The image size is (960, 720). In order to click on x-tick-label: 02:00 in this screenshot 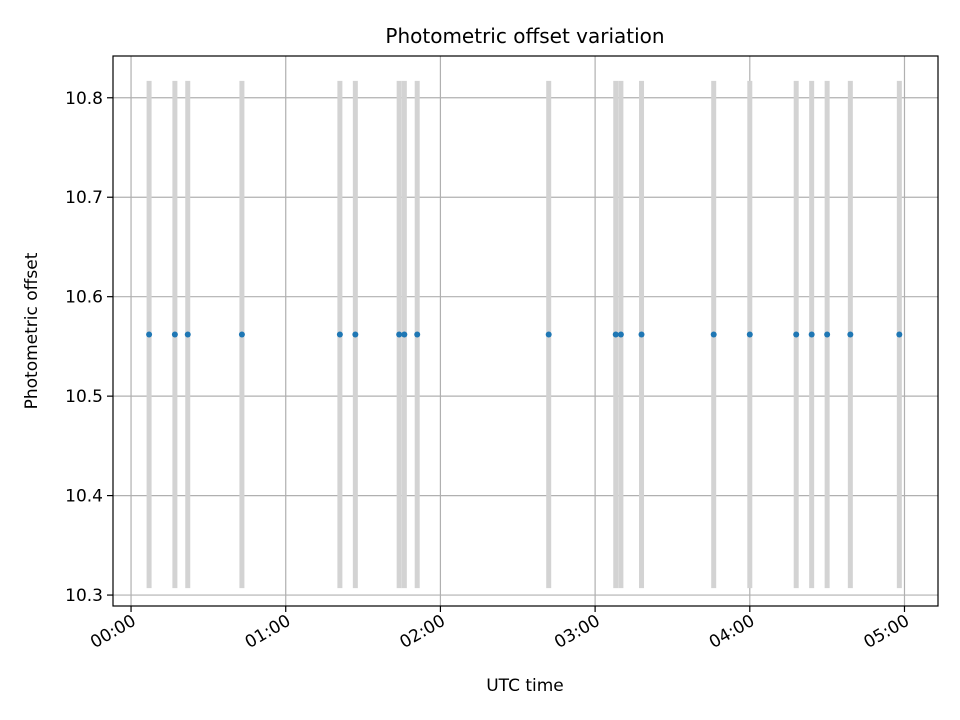, I will do `click(422, 632)`.